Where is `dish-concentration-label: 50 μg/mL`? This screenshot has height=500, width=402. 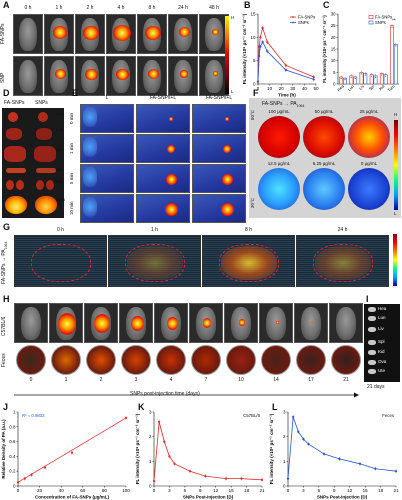 dish-concentration-label: 50 μg/mL is located at coordinates (324, 111).